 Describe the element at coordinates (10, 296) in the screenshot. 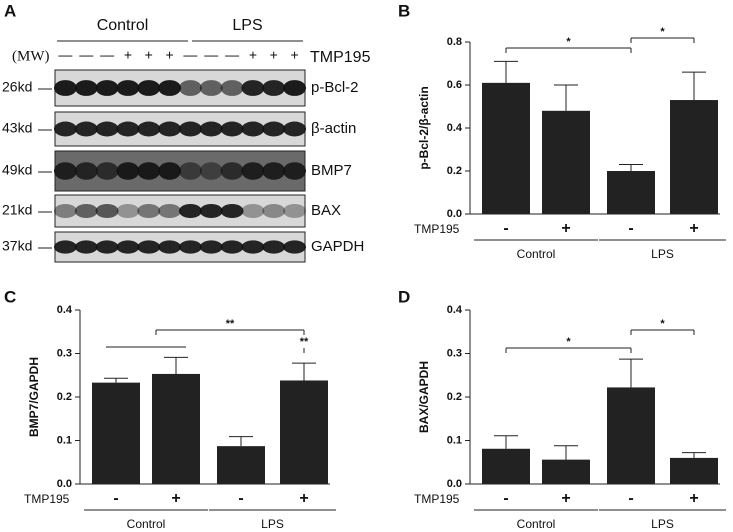

I see `panel-letter: C` at that location.